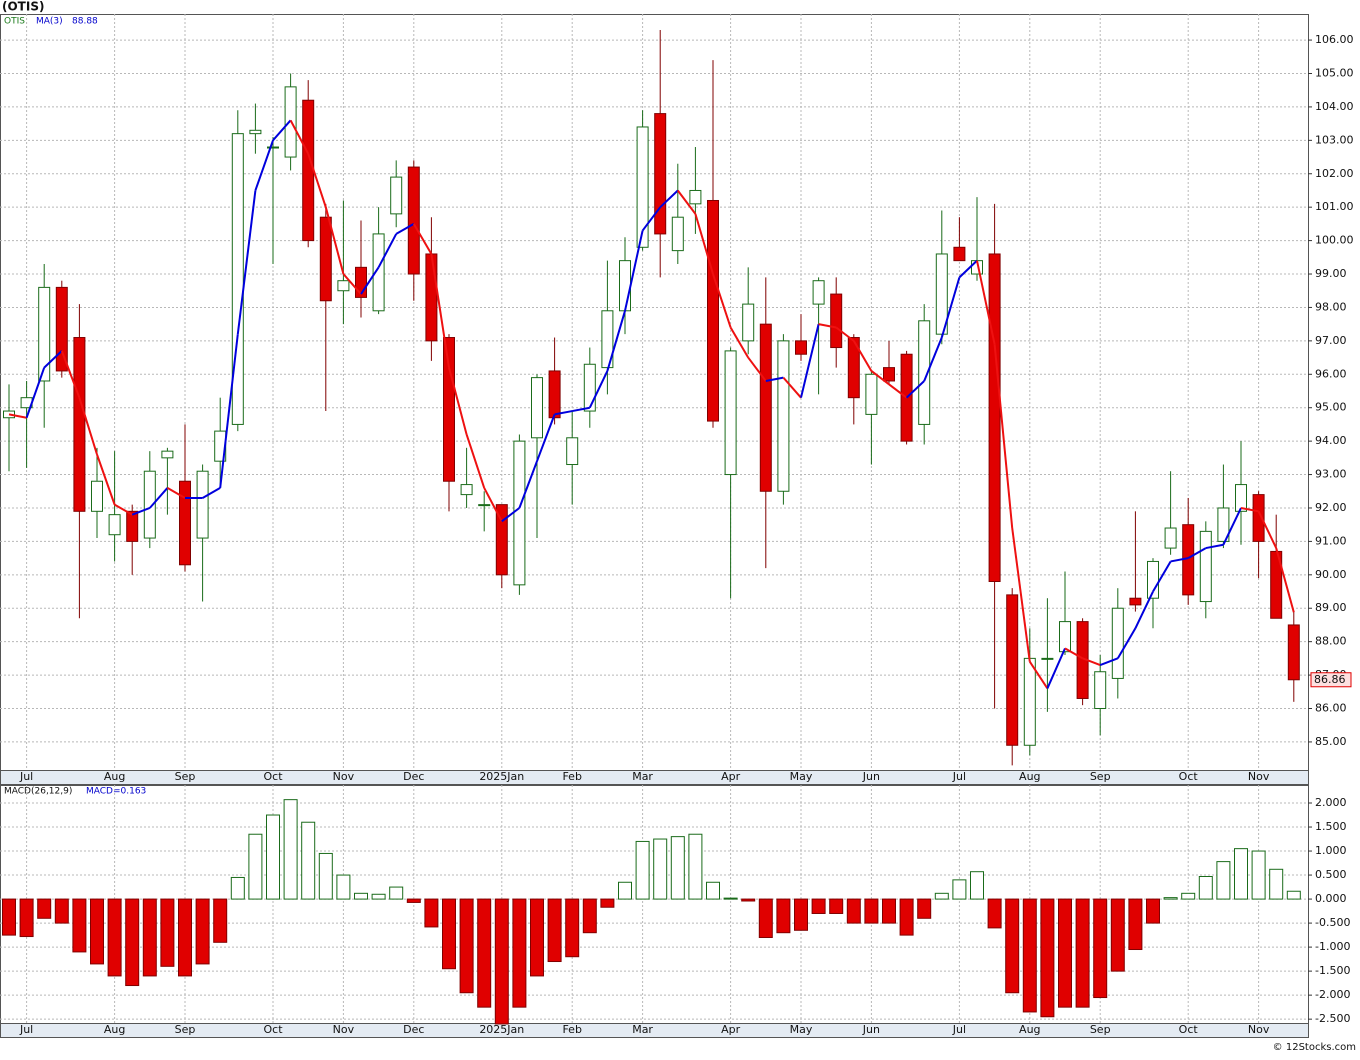 Image resolution: width=1360 pixels, height=1060 pixels. What do you see at coordinates (801, 1029) in the screenshot?
I see `x-tick-label: May` at bounding box center [801, 1029].